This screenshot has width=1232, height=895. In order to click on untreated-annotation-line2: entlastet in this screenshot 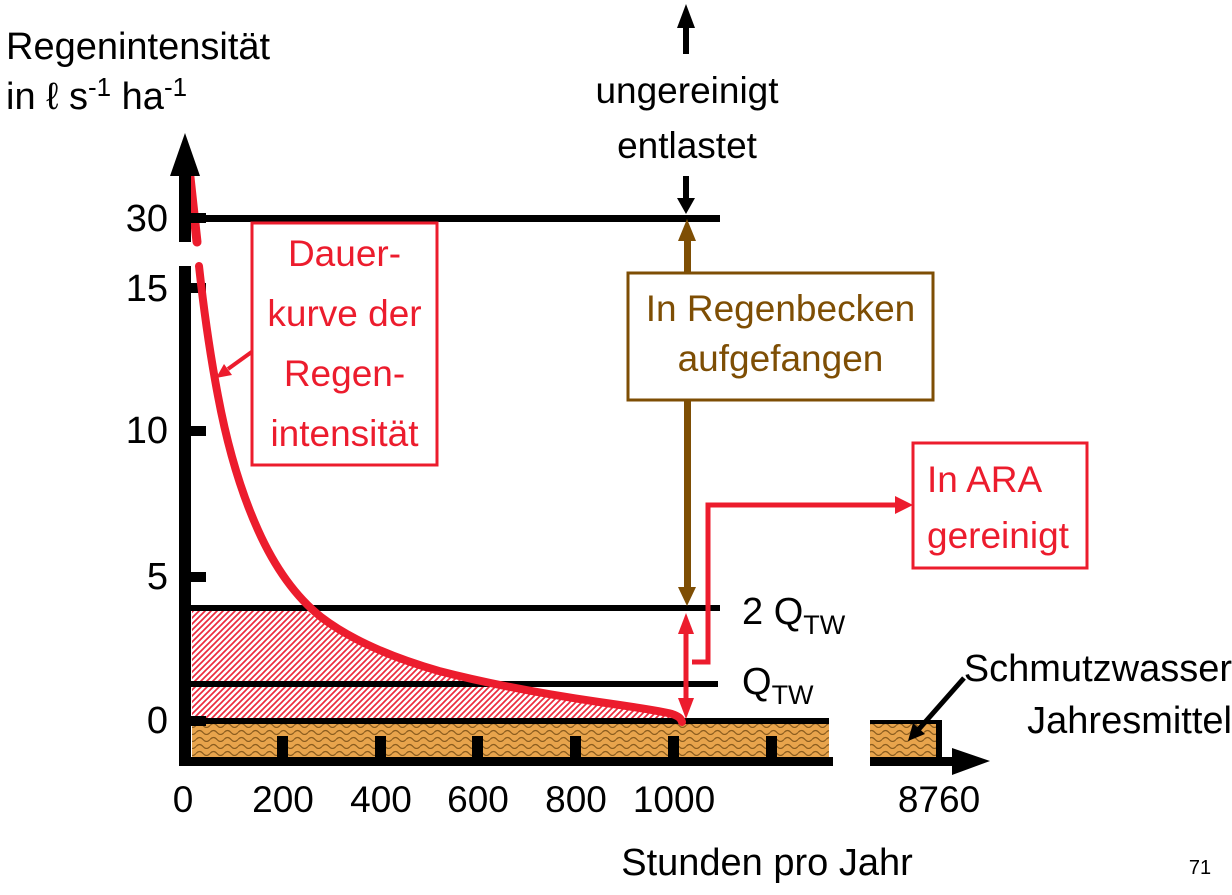, I will do `click(687, 145)`.